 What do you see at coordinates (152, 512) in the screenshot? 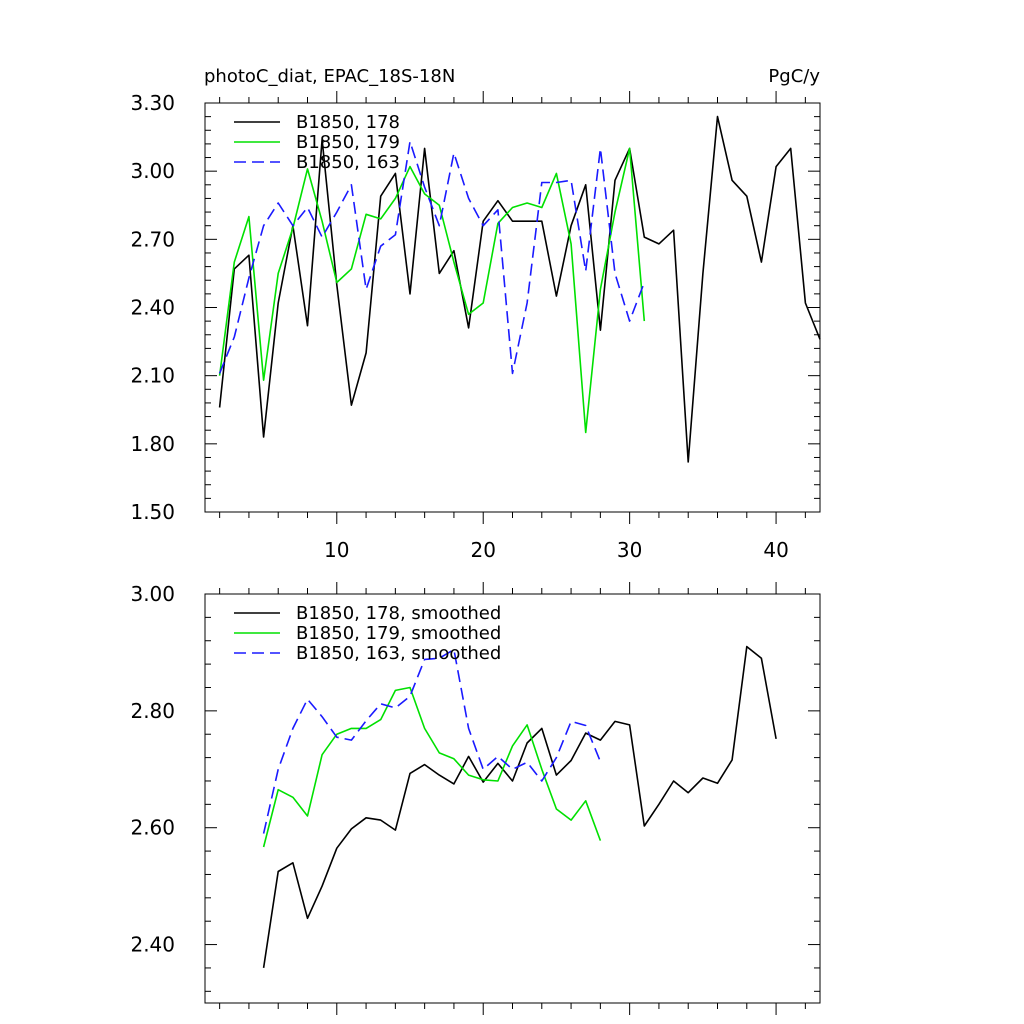
I see `y-tick-label: 1.50` at bounding box center [152, 512].